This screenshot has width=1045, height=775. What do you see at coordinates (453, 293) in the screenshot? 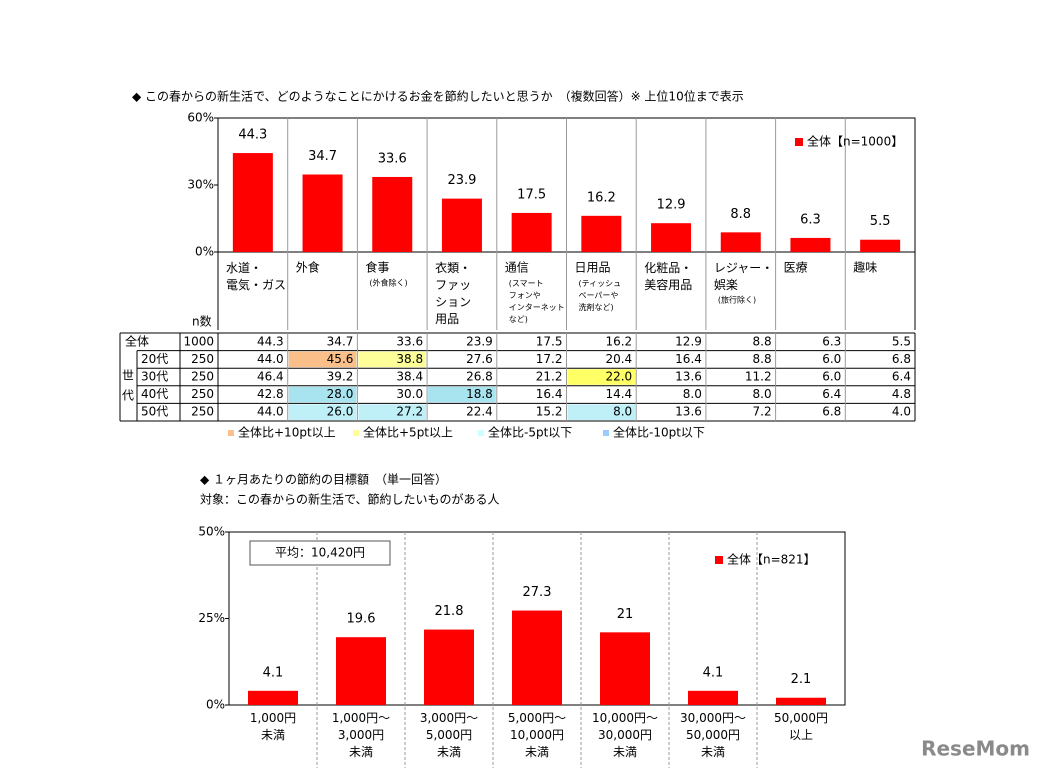
I see `x-tick-label: 衣類・ファッション用品` at bounding box center [453, 293].